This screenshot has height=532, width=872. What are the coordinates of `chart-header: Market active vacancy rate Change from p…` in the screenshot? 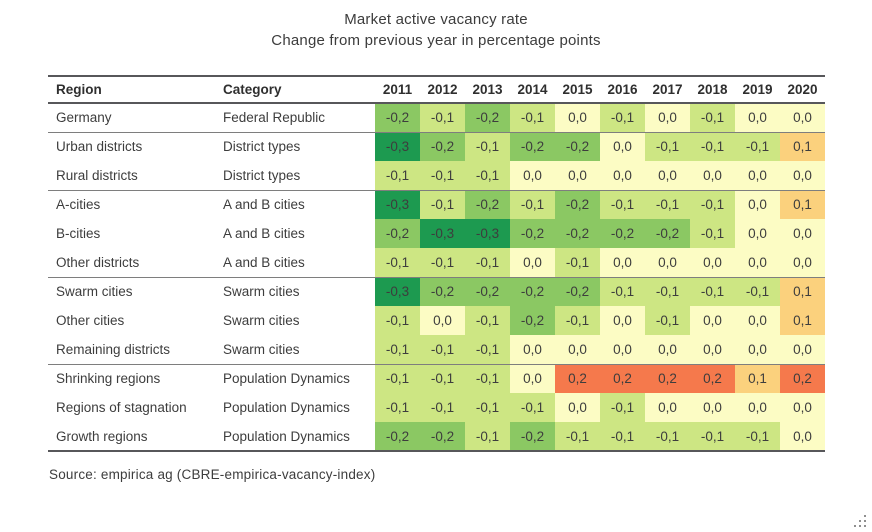 It's located at (436, 30).